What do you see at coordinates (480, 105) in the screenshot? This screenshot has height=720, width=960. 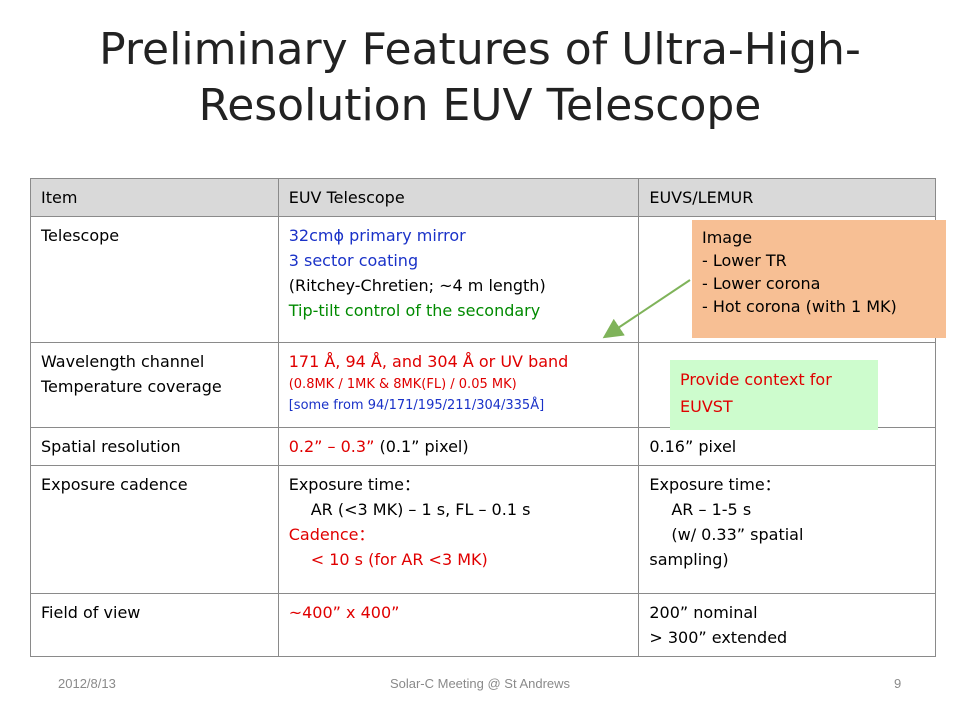 I see `slide-title-line-2: Resolution EUV Telescope` at bounding box center [480, 105].